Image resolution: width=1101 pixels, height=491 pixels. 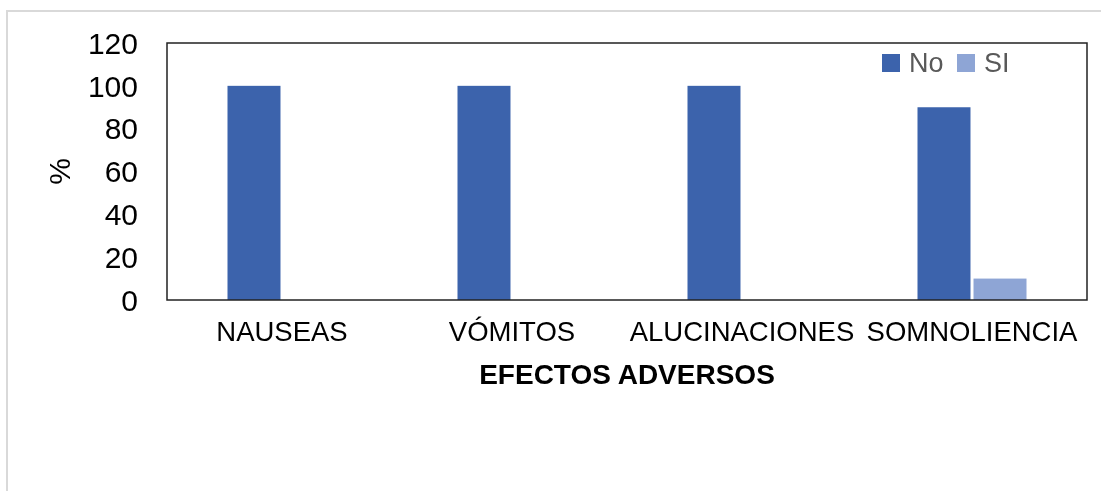 What do you see at coordinates (121, 129) in the screenshot?
I see `y-tick-label: 80` at bounding box center [121, 129].